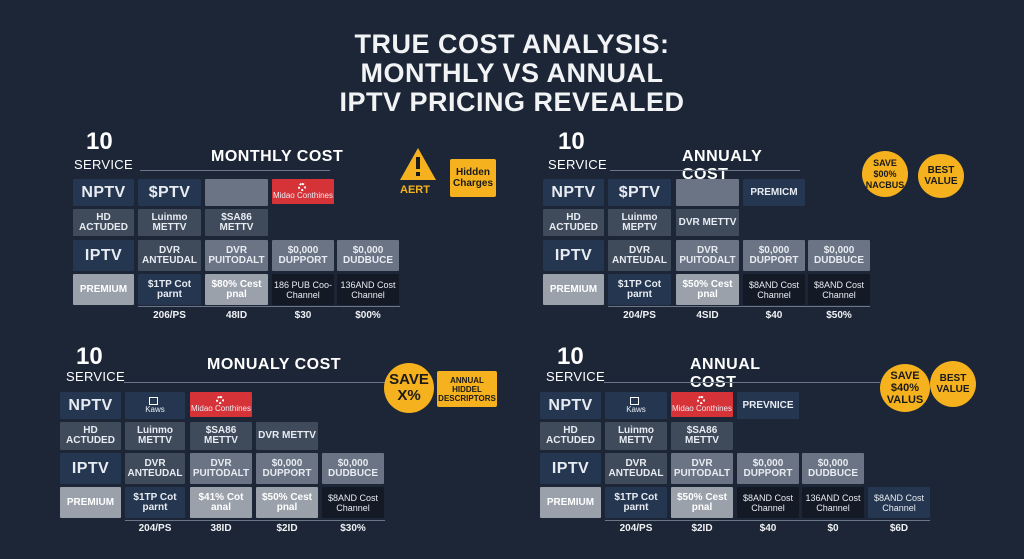  I want to click on alert-icon, so click(418, 164).